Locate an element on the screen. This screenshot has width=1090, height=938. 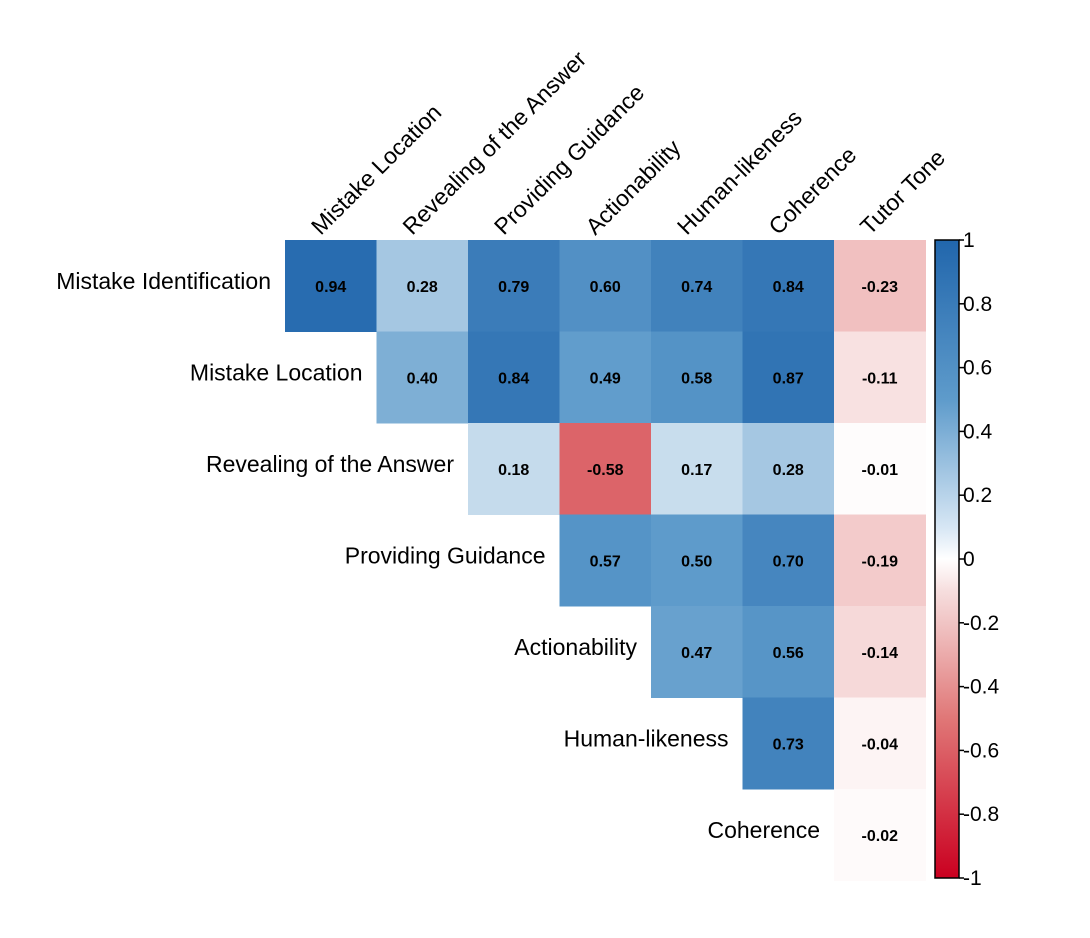
heatmap-cell-r2-c5 is located at coordinates (788, 469).